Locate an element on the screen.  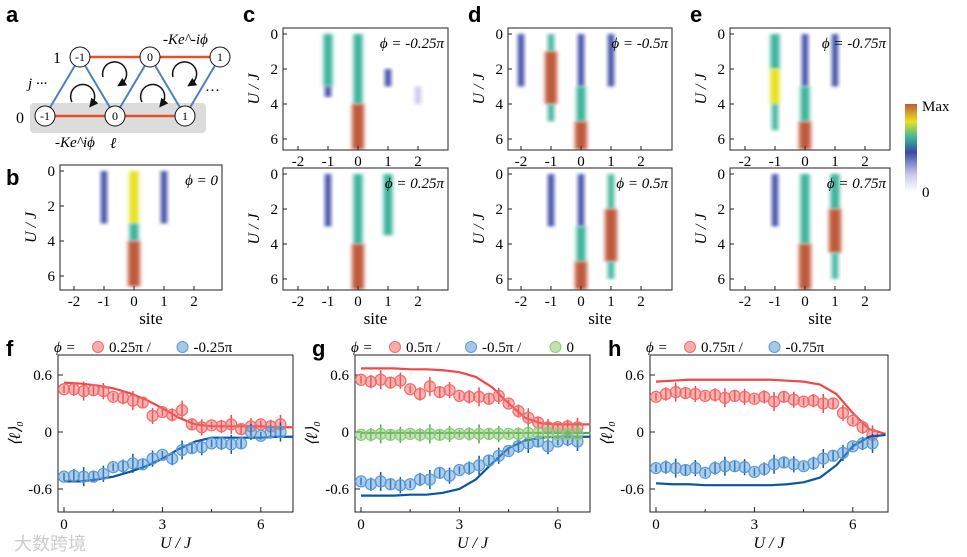
heatmap-b: 0 2 4 6 -2 -1 0 1 2 U / J ϕ = 0 site is located at coordinates (123, 246).